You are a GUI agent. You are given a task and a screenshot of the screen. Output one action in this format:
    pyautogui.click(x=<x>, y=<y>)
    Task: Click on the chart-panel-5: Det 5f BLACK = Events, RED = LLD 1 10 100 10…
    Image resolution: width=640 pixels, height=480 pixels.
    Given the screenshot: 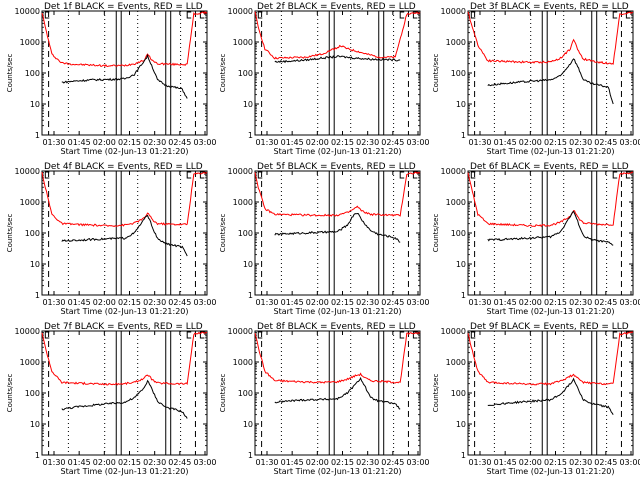 What is the action you would take?
    pyautogui.click(x=324, y=239)
    